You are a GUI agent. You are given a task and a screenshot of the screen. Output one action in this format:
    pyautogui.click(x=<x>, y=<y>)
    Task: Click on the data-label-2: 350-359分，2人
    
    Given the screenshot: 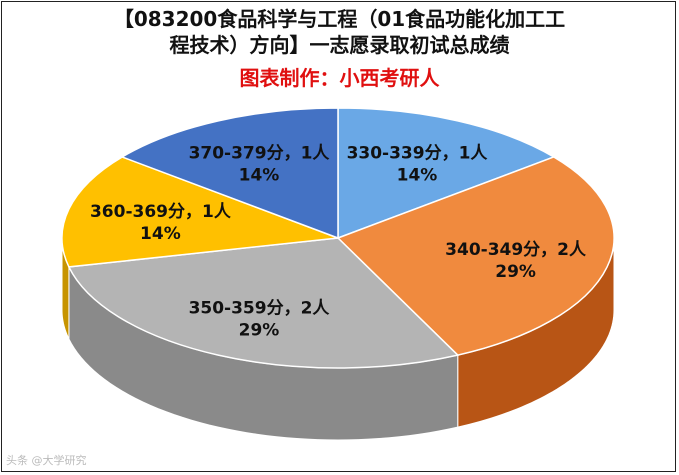 What is the action you would take?
    pyautogui.click(x=260, y=308)
    